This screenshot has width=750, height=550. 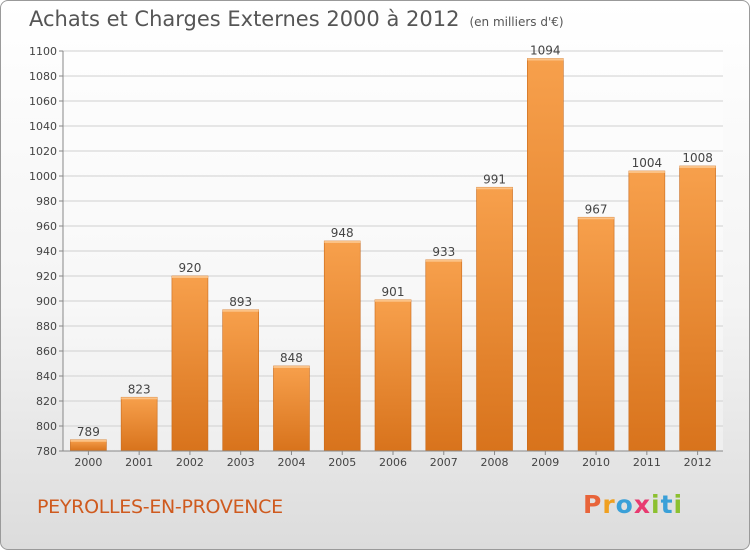 I want to click on y-tick-label: 1060, so click(x=43, y=101).